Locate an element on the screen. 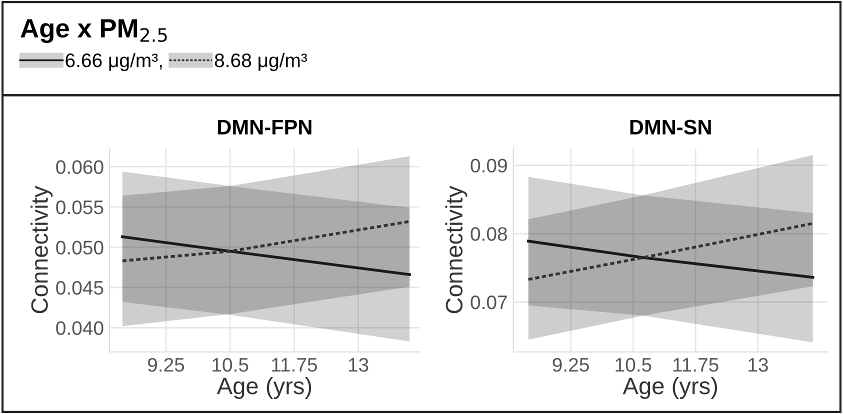 The image size is (843, 414). y-tick-label: 0.040 is located at coordinates (80, 328).